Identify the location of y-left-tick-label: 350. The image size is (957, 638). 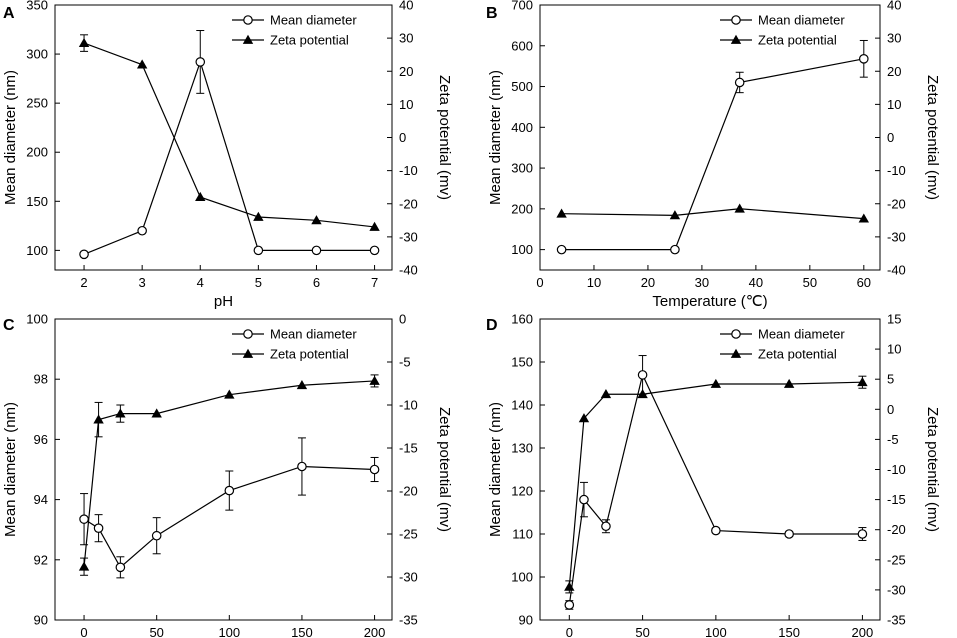
(37, 6).